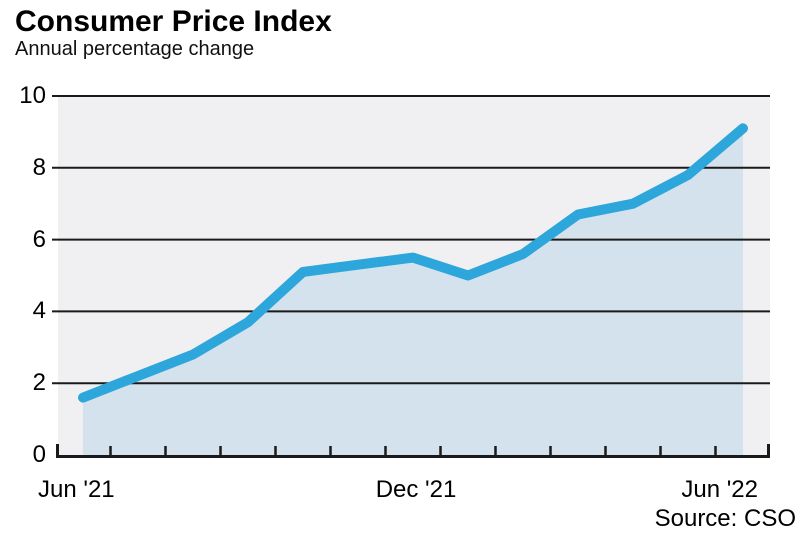  Describe the element at coordinates (416, 489) in the screenshot. I see `x-tick-label-2: Dec '21` at that location.